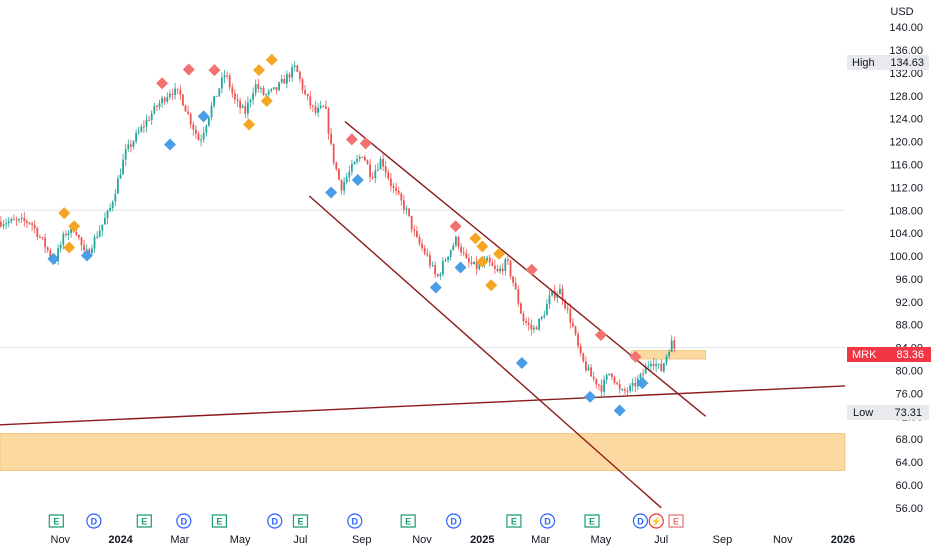 Image resolution: width=932 pixels, height=550 pixels. I want to click on x-tick-label-3: May, so click(240, 540).